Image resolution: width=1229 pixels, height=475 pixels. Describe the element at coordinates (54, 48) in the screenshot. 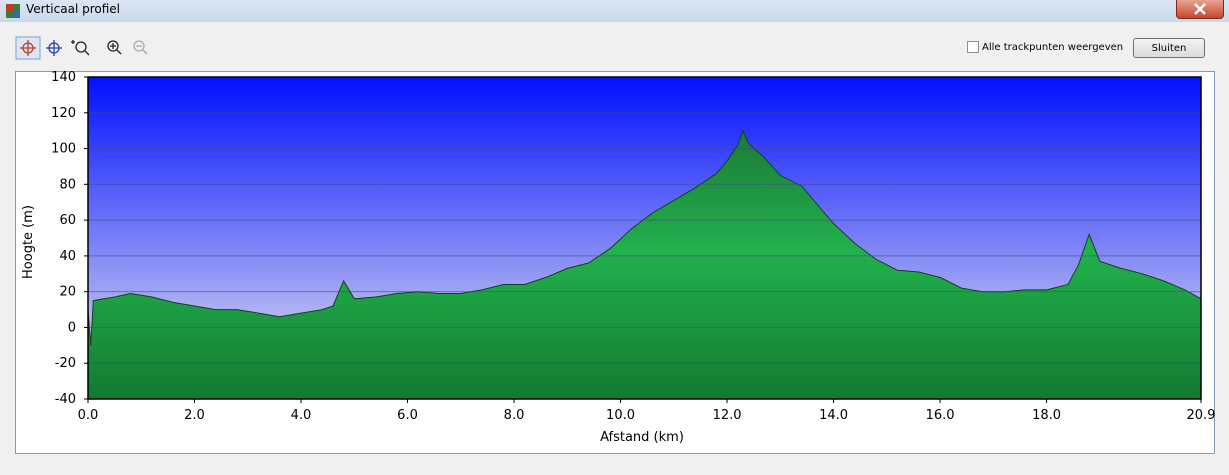

I see `crosshair-tool` at that location.